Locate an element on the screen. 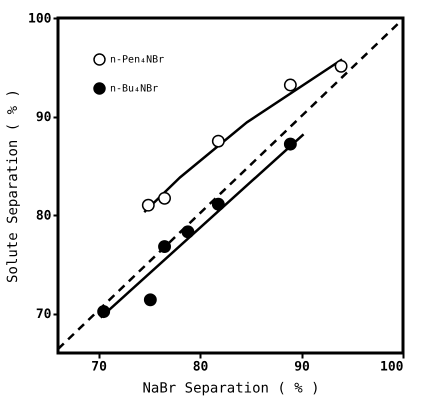  legend-label: n-Pen₄NBr is located at coordinates (137, 60).